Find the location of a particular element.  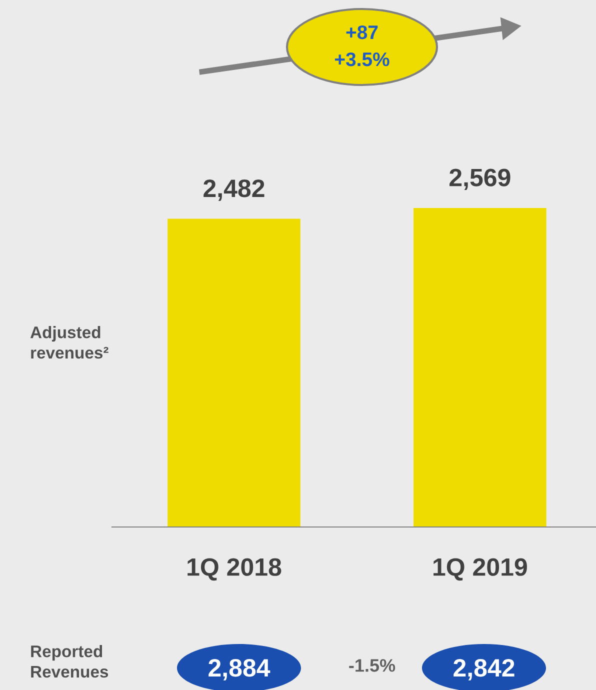

text: -1.5% is located at coordinates (372, 665).